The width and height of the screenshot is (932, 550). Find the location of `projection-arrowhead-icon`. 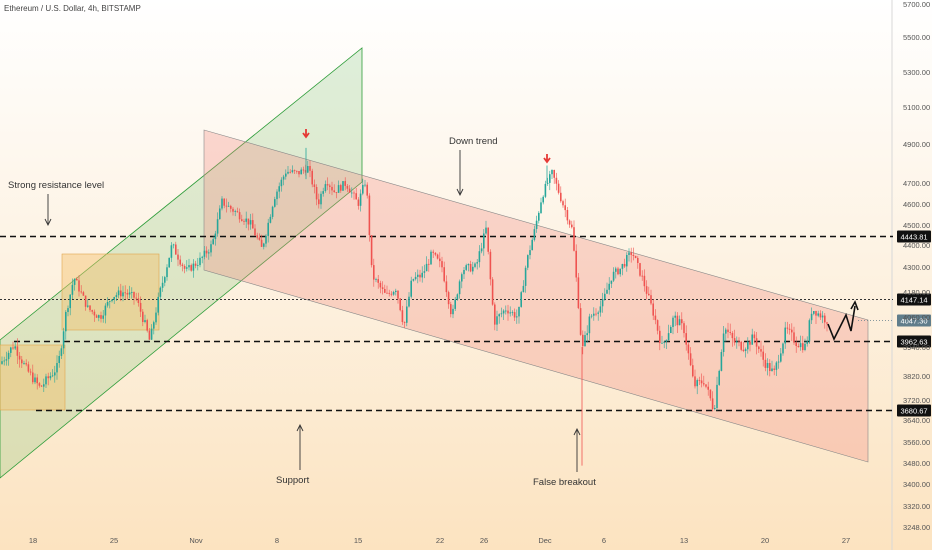

projection-arrowhead-icon is located at coordinates (854, 305).